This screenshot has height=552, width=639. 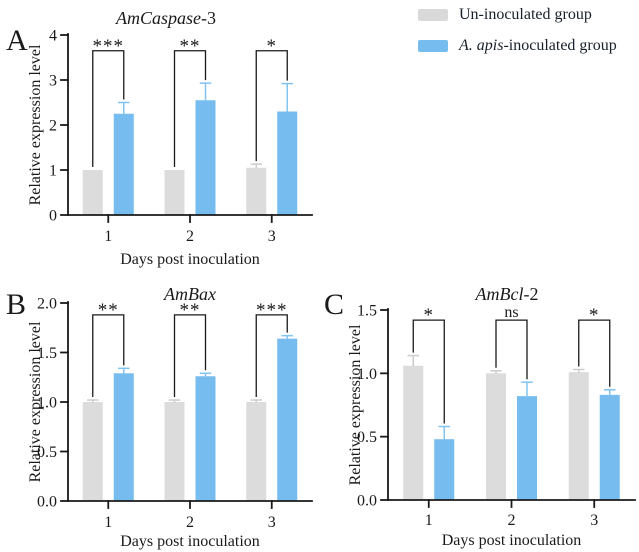 I want to click on sig-label-day1: ***, so click(x=109, y=46).